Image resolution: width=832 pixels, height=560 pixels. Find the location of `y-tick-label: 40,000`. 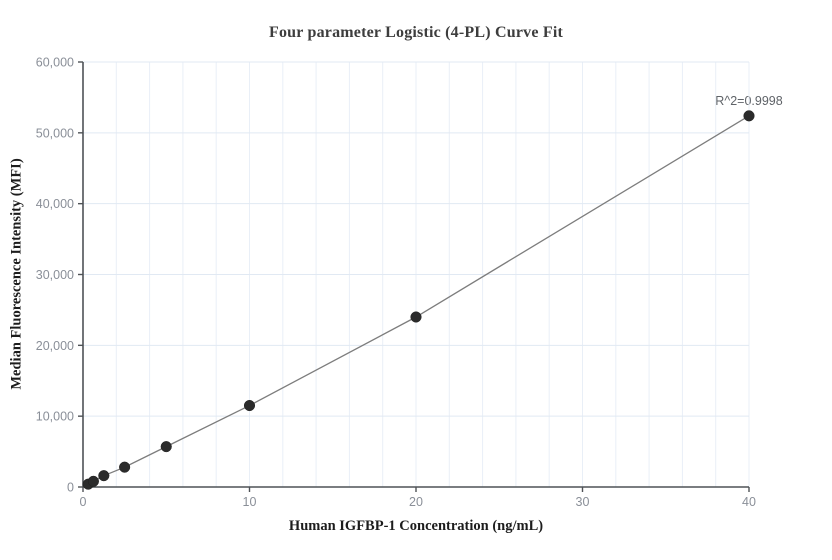

y-tick-label: 40,000 is located at coordinates (55, 204).